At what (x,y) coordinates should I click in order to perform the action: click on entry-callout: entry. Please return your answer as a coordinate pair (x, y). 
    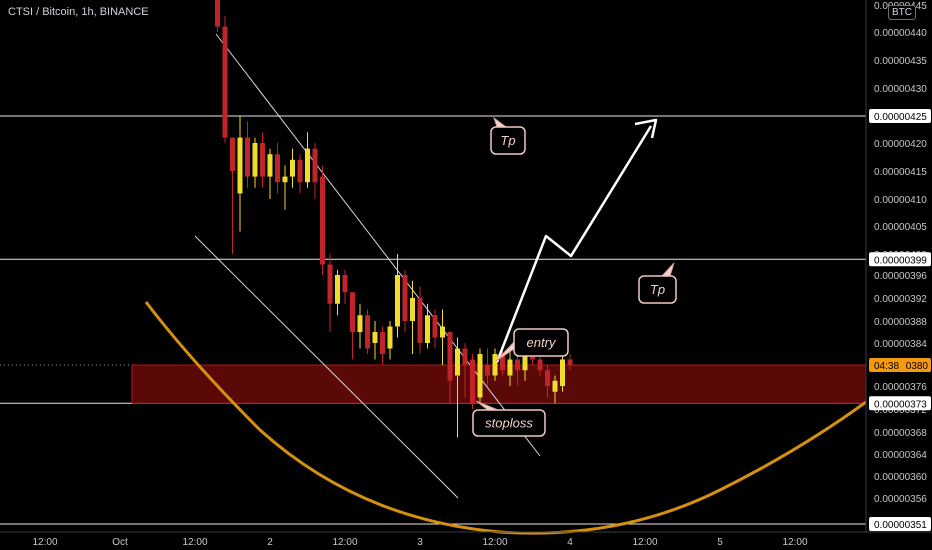
    Looking at the image, I should click on (532, 345).